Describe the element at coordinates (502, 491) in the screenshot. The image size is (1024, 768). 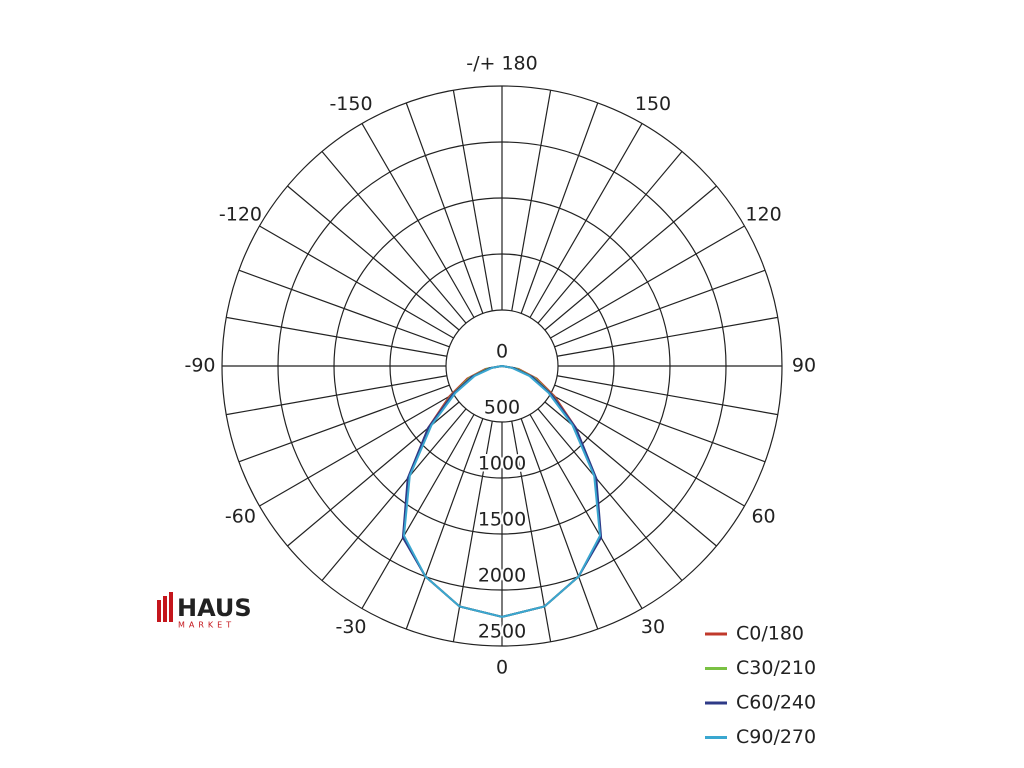
I see `series-line` at that location.